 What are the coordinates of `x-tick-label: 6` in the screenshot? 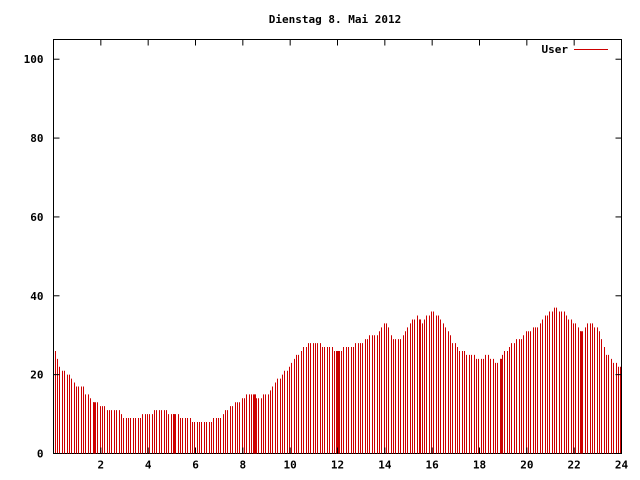 It's located at (195, 465).